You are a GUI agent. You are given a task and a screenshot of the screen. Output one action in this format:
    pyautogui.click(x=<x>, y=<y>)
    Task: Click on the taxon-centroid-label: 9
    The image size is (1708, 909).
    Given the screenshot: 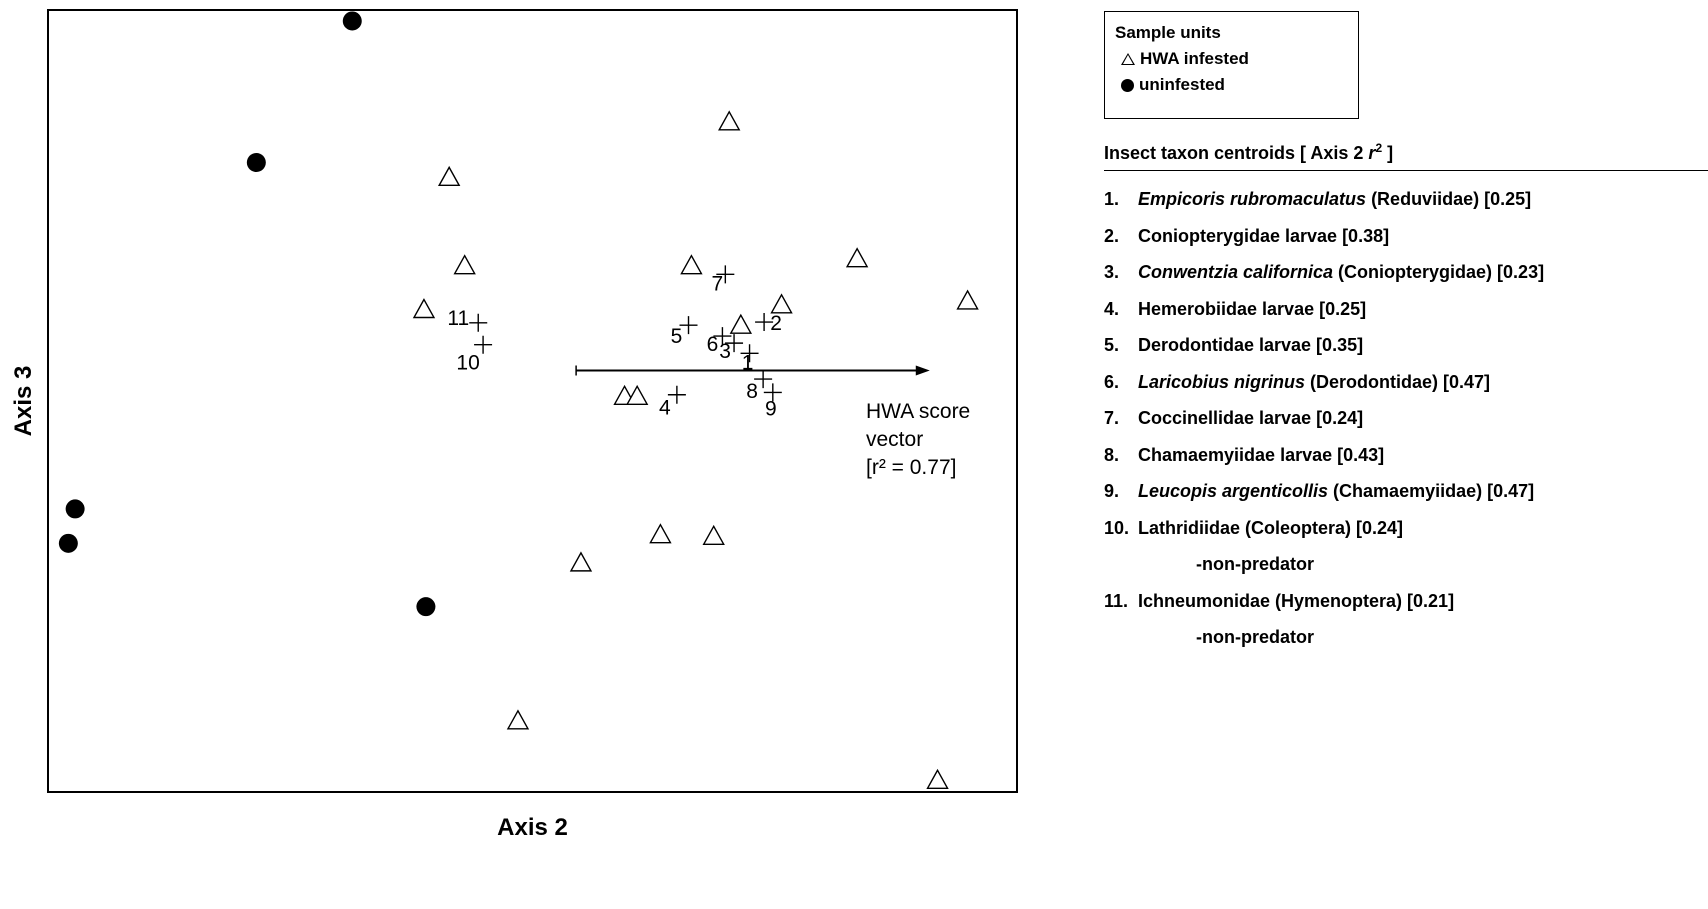 What is the action you would take?
    pyautogui.click(x=771, y=408)
    